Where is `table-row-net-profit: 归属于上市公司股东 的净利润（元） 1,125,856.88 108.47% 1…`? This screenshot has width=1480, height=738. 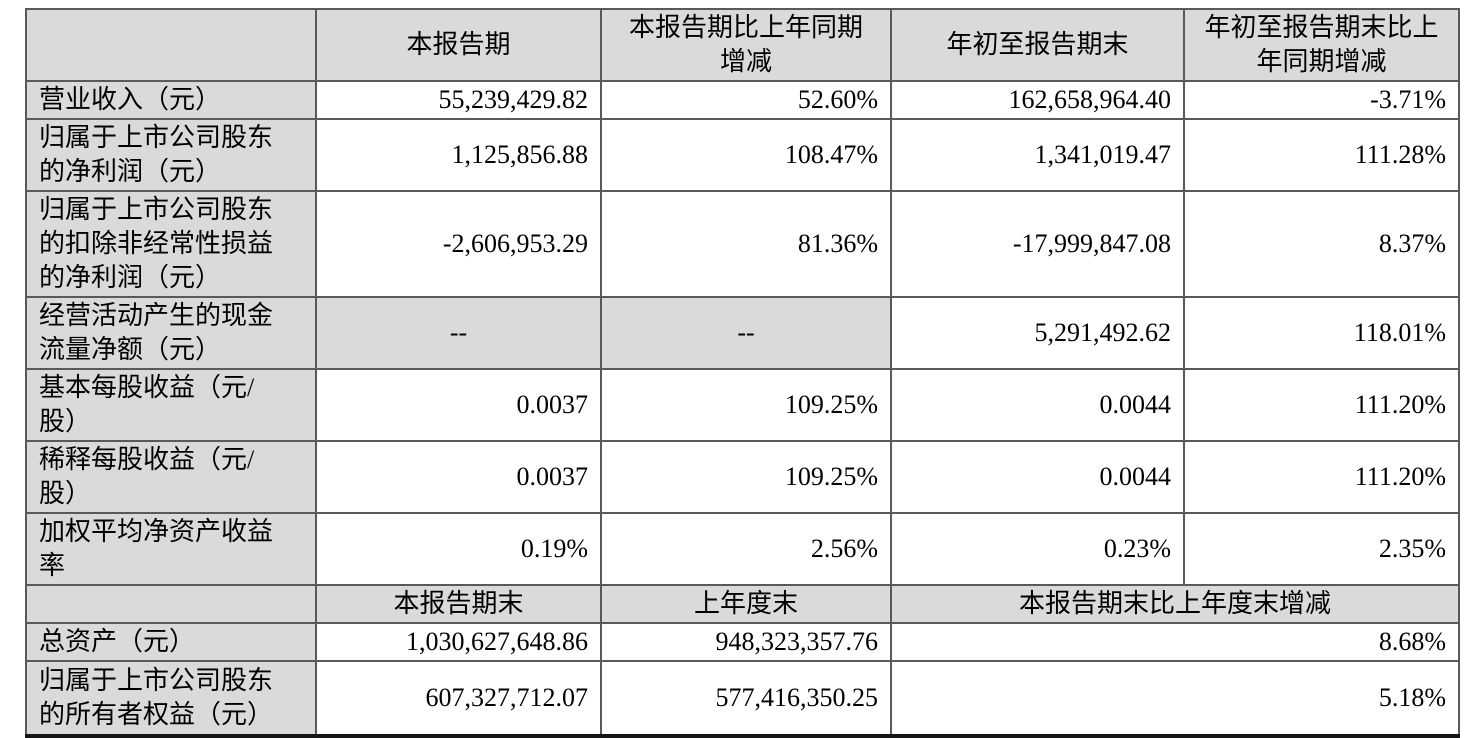 table-row-net-profit: 归属于上市公司股东 的净利润（元） 1,125,856.88 108.47% 1… is located at coordinates (742, 155).